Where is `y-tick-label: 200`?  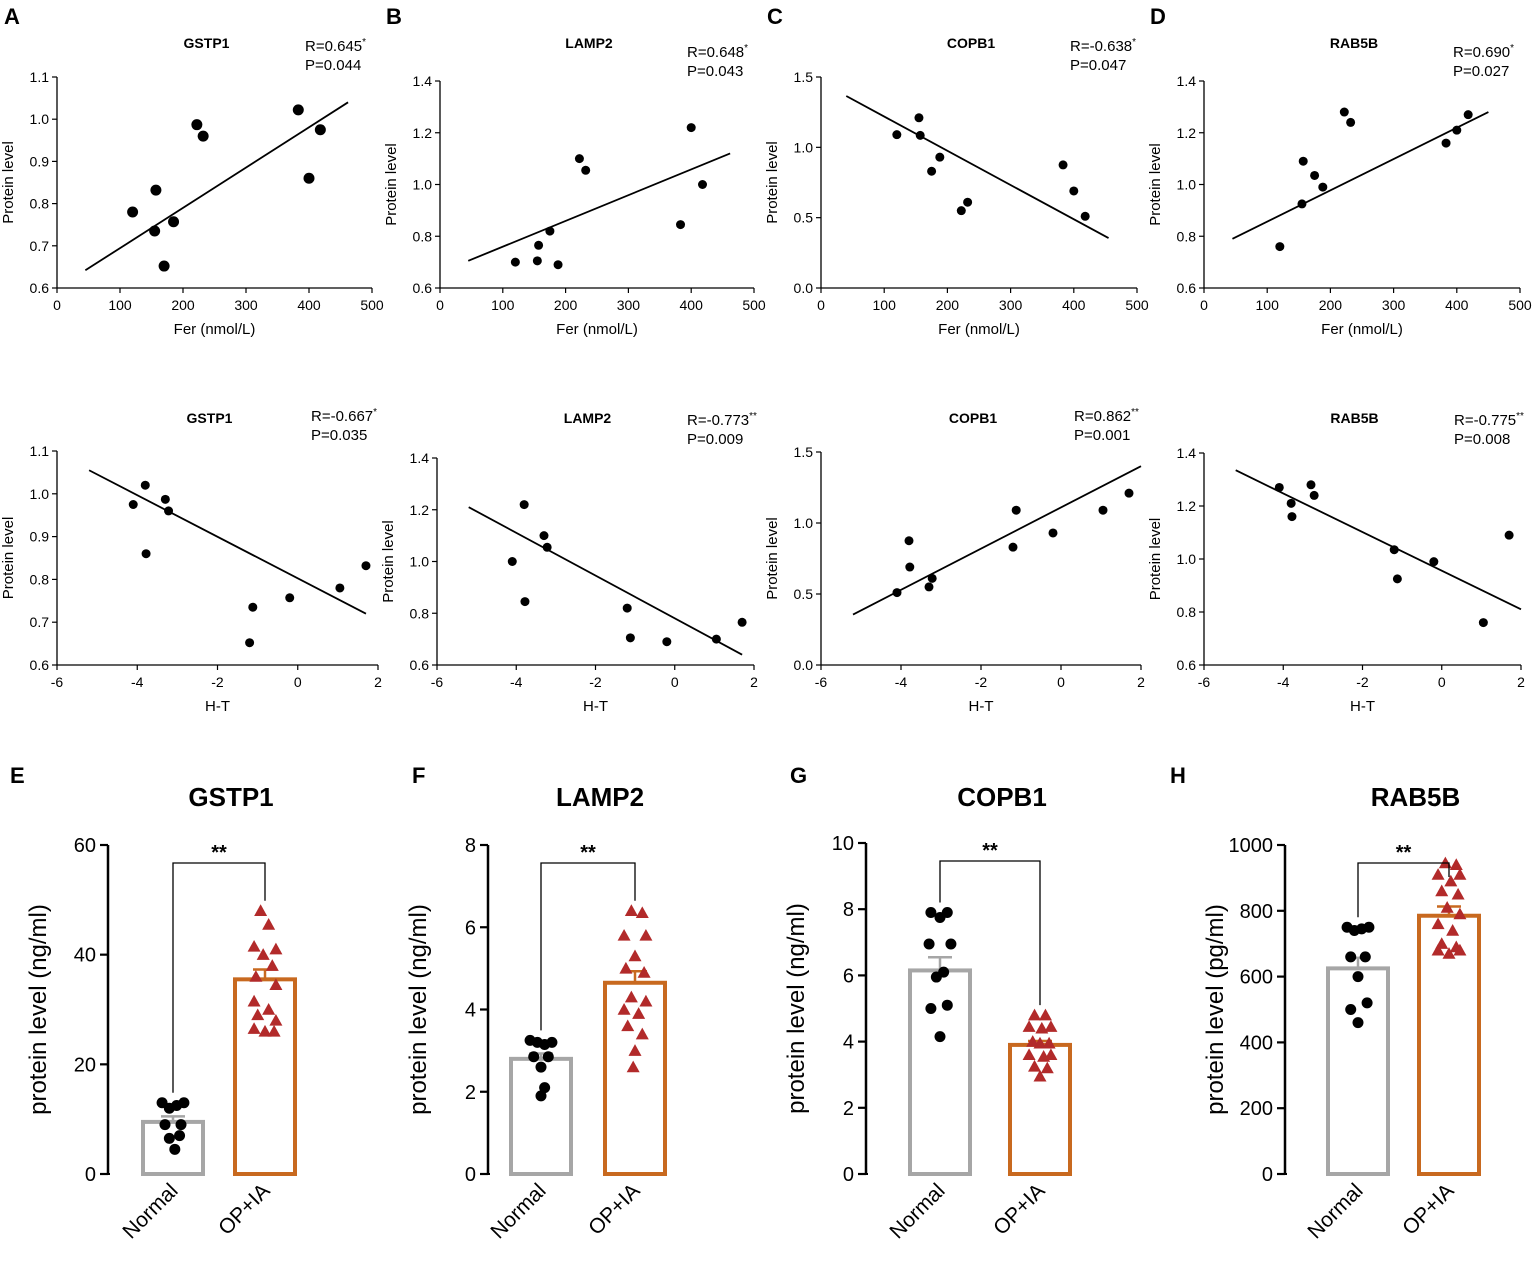 y-tick-label: 200 is located at coordinates (1256, 1109).